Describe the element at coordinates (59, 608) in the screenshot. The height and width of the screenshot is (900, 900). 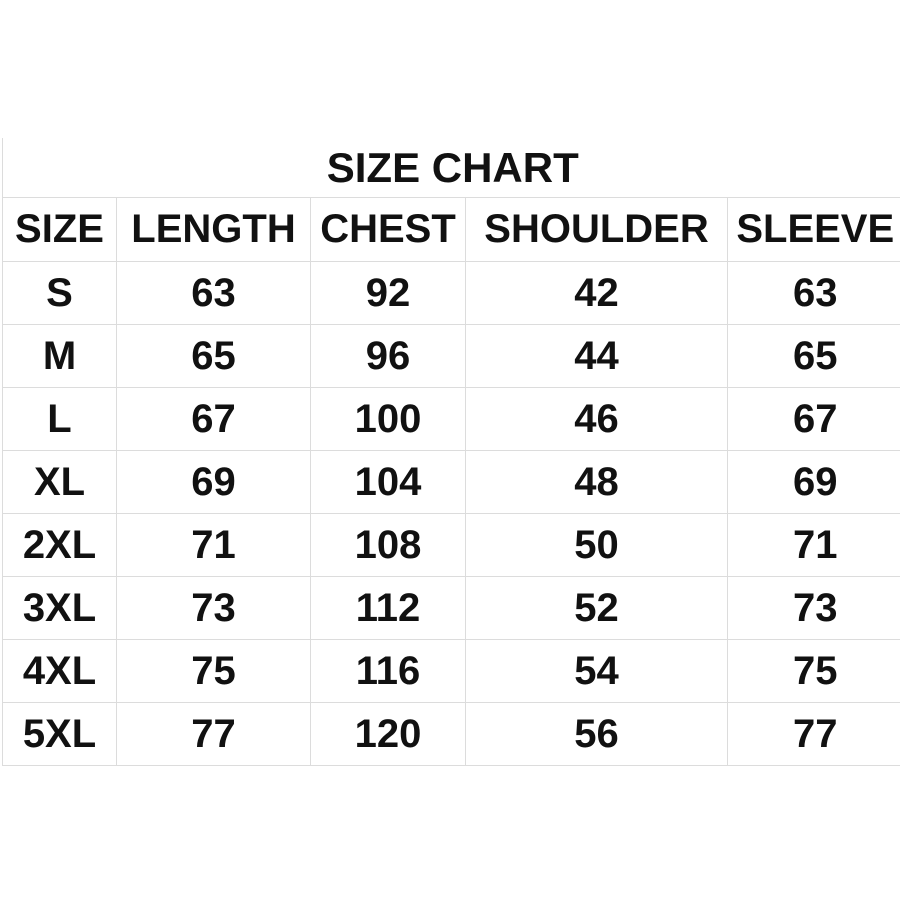
I see `size-cell: 3XL` at that location.